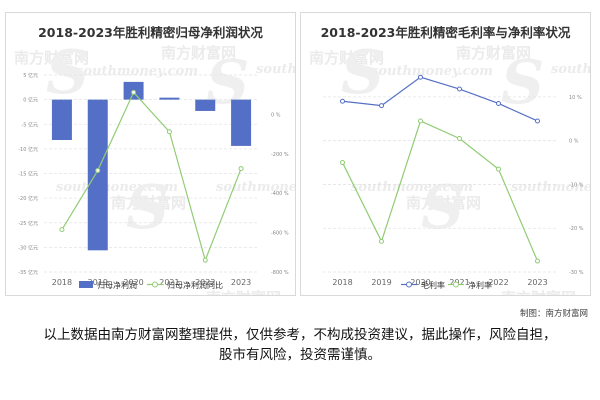 This screenshot has width=600, height=400. Describe the element at coordinates (575, 98) in the screenshot. I see `y-right-tick-label: 10 %` at that location.